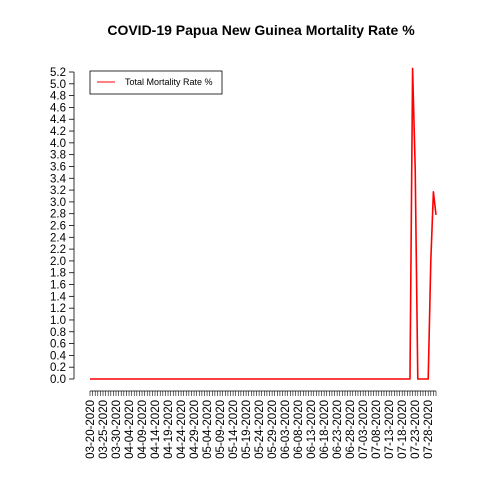 The height and width of the screenshot is (480, 480). Describe the element at coordinates (58, 73) in the screenshot. I see `y-tick-label: 5.2` at that location.